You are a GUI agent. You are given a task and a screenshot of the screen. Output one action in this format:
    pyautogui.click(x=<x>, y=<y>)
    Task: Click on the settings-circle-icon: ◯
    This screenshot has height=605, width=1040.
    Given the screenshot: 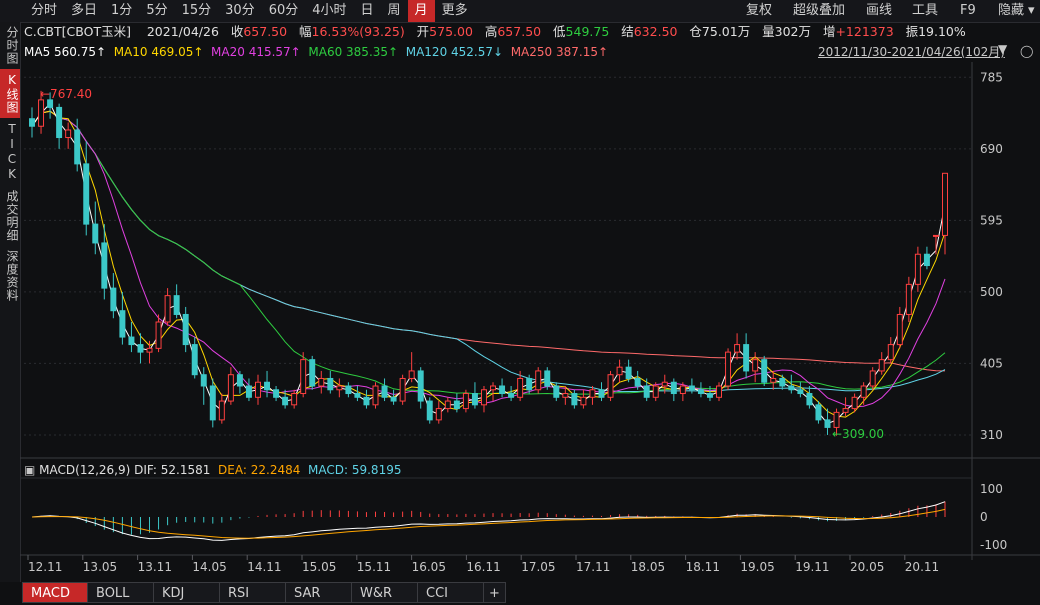 What is the action you would take?
    pyautogui.click(x=1027, y=51)
    